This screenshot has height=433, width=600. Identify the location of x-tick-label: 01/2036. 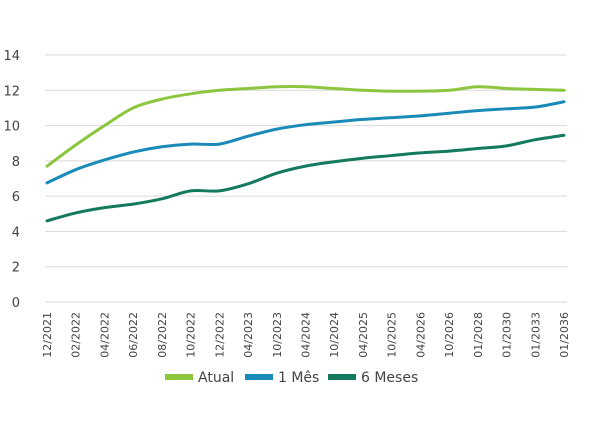
(564, 335).